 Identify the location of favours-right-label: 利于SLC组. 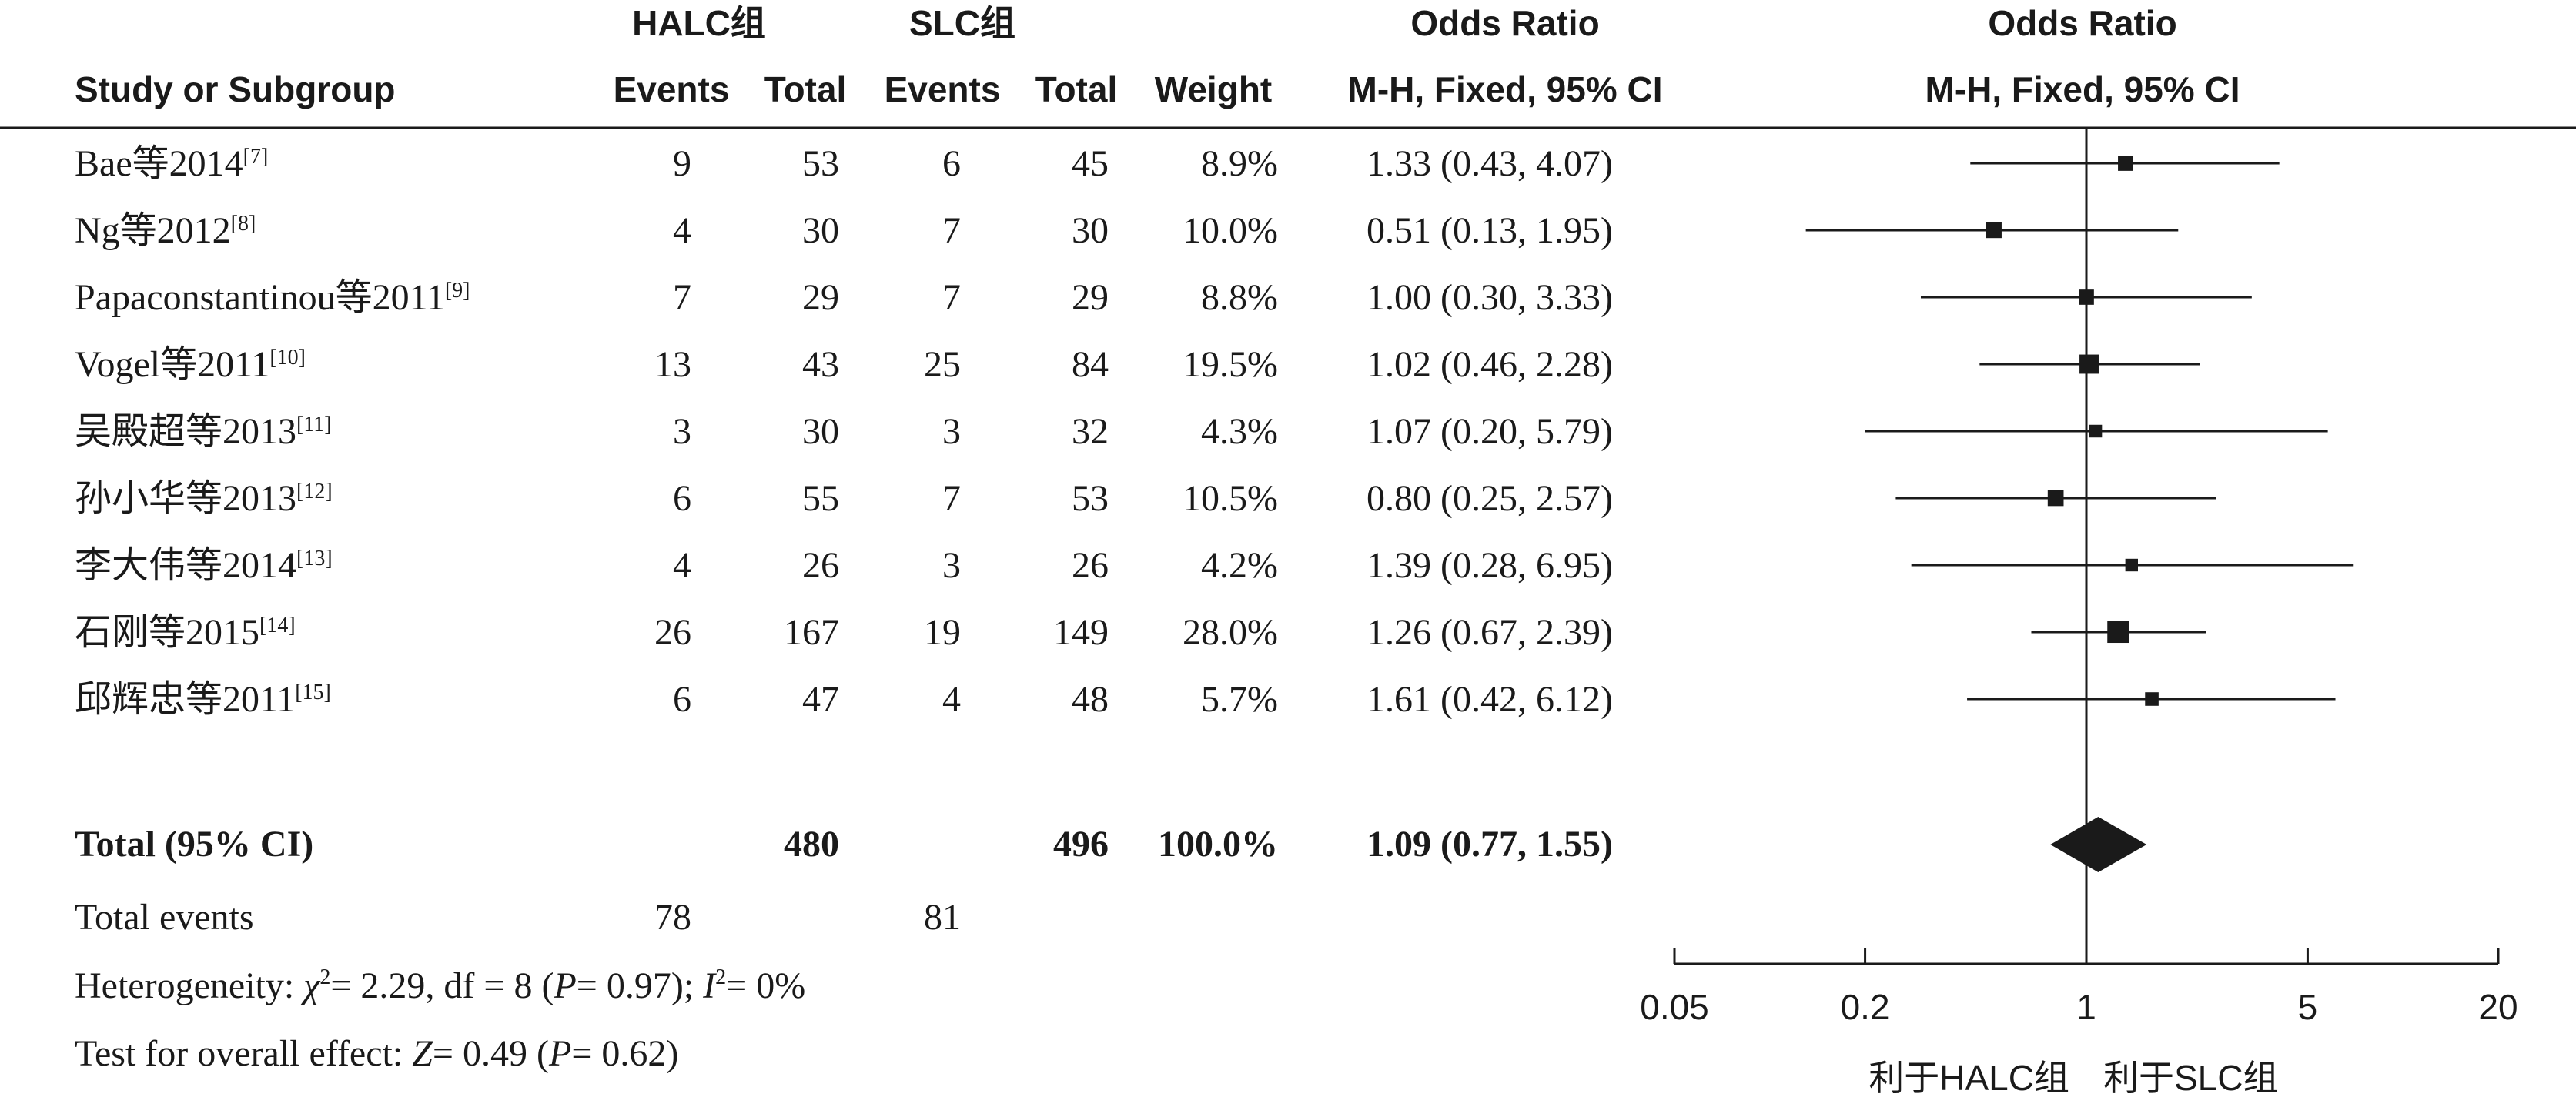
(2190, 1078).